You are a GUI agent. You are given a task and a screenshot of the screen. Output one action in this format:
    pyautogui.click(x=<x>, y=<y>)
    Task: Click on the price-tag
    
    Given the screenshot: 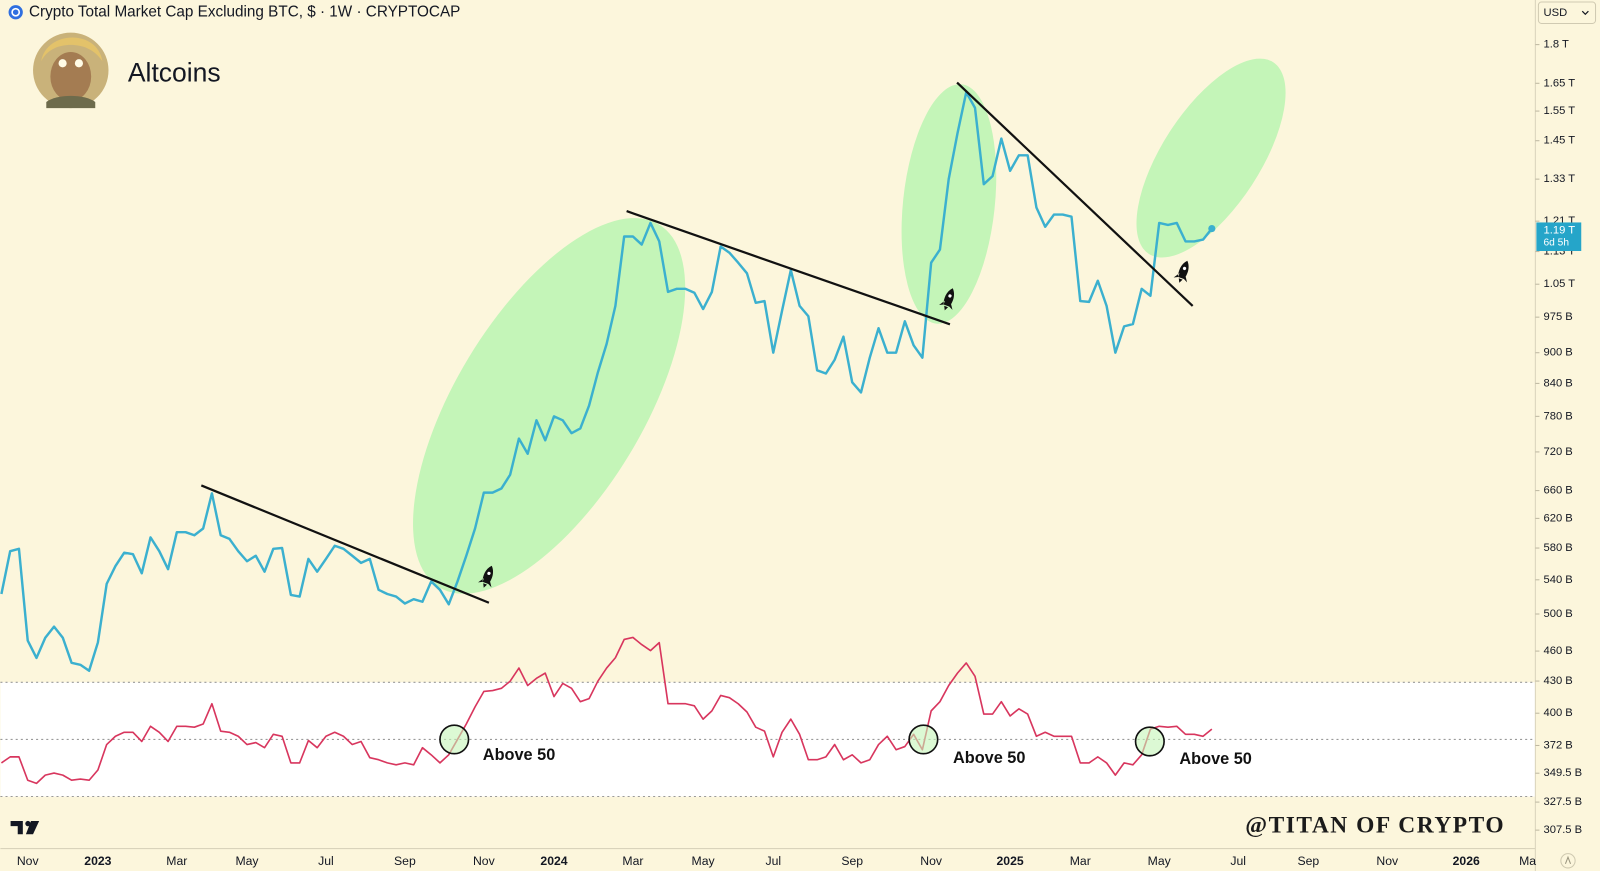 What is the action you would take?
    pyautogui.click(x=1559, y=237)
    